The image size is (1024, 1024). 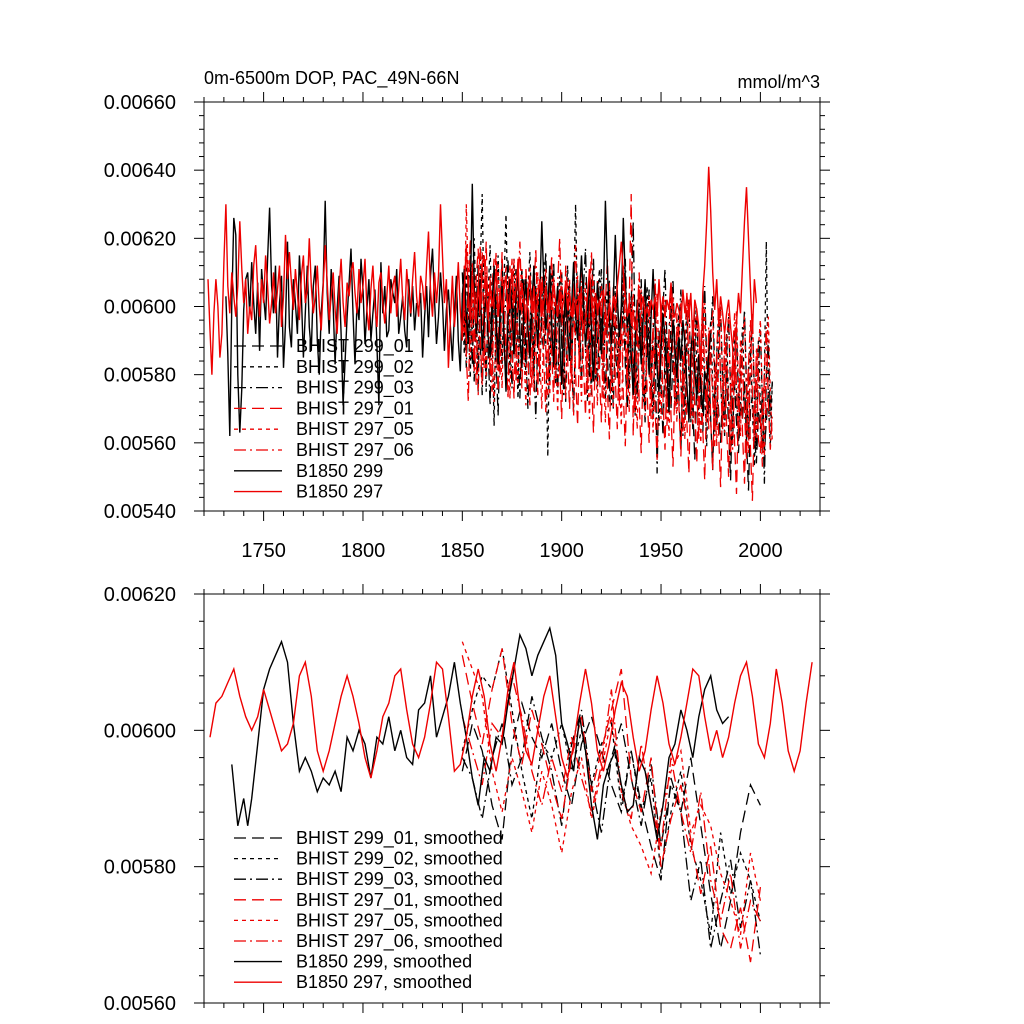 What do you see at coordinates (140, 239) in the screenshot?
I see `top-y-tick-label: 0.00620` at bounding box center [140, 239].